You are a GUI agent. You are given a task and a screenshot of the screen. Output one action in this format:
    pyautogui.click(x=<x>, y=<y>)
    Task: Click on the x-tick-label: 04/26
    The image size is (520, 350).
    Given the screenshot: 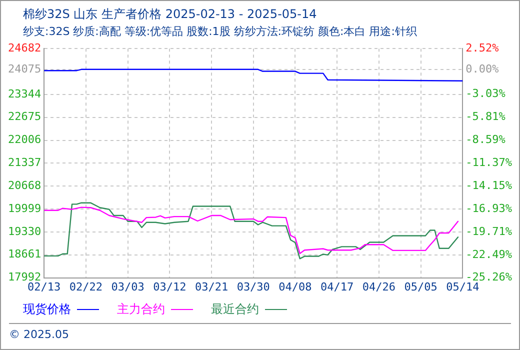 What is the action you would take?
    pyautogui.click(x=379, y=287)
    